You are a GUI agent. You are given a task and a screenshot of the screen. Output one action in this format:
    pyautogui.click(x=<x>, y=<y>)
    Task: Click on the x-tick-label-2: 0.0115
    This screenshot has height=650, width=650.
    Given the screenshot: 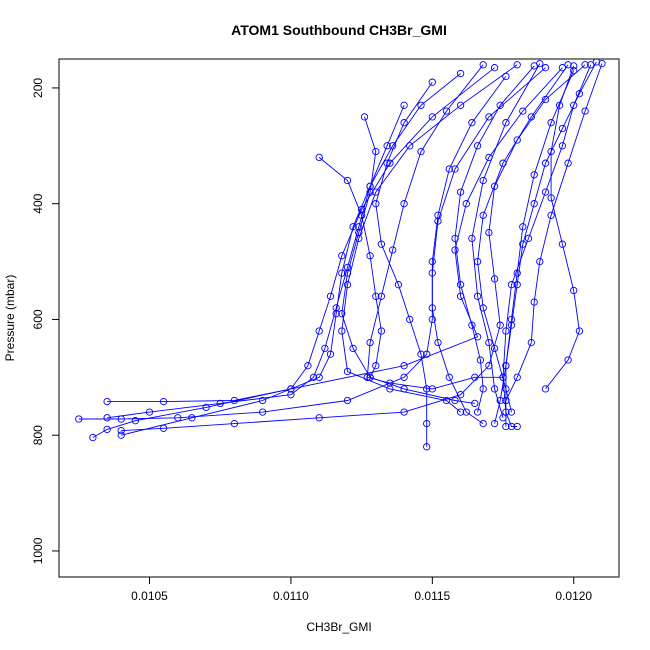 What is the action you would take?
    pyautogui.click(x=432, y=596)
    